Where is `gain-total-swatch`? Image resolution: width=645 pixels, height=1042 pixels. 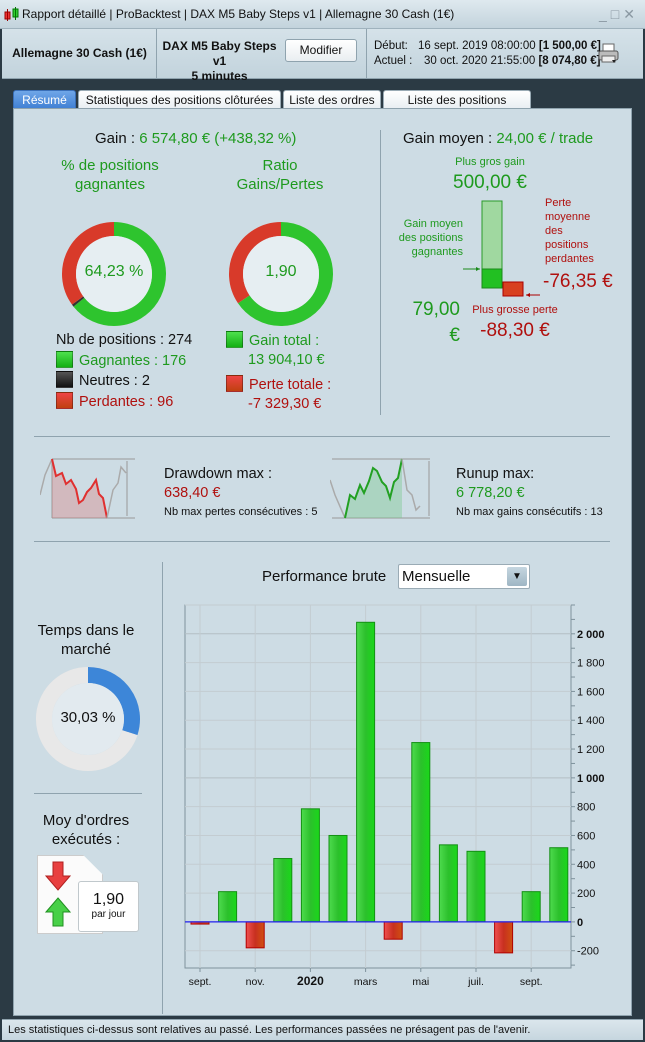 gain-total-swatch is located at coordinates (234, 339).